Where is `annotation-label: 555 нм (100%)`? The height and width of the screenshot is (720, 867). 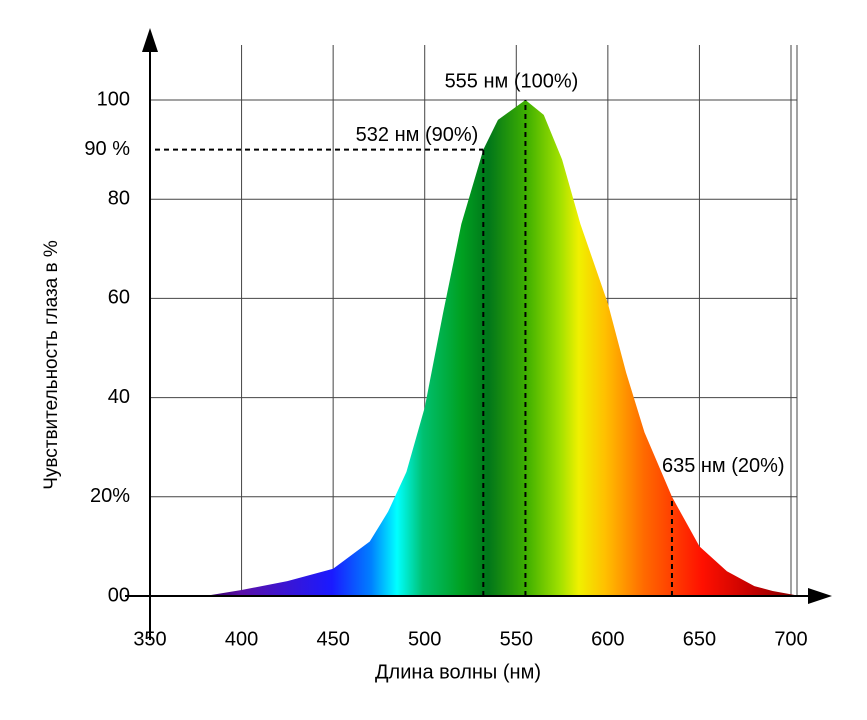 annotation-label: 555 нм (100%) is located at coordinates (512, 81).